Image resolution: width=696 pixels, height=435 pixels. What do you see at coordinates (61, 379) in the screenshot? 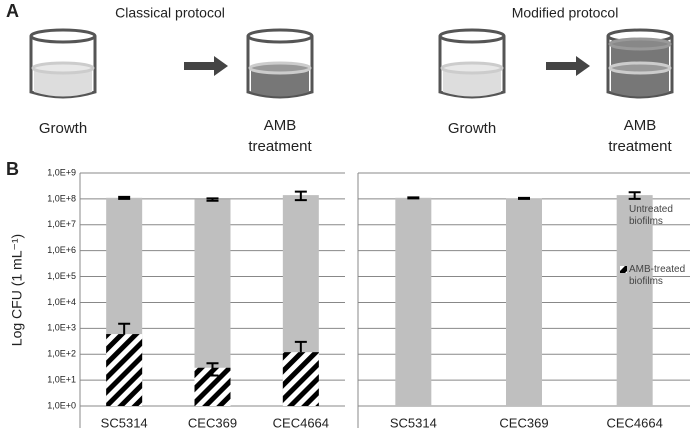
I see `y-tick-label: 1,0E+1` at bounding box center [61, 379].